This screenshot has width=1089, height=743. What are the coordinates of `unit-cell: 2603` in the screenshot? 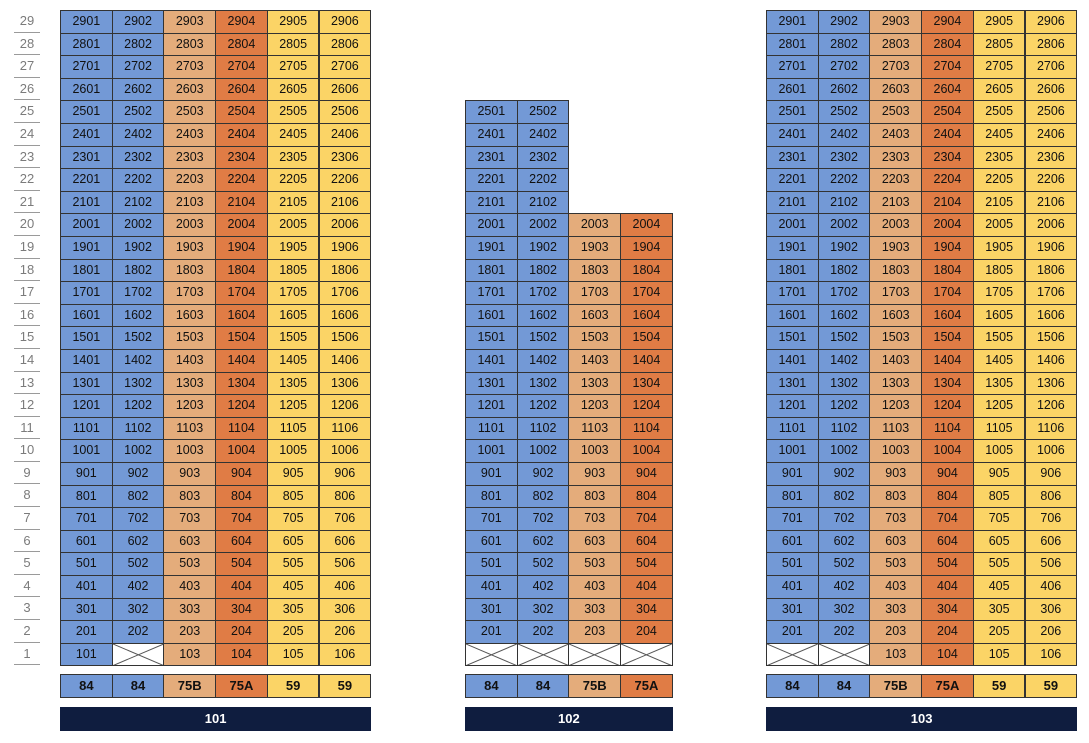 It's located at (190, 89).